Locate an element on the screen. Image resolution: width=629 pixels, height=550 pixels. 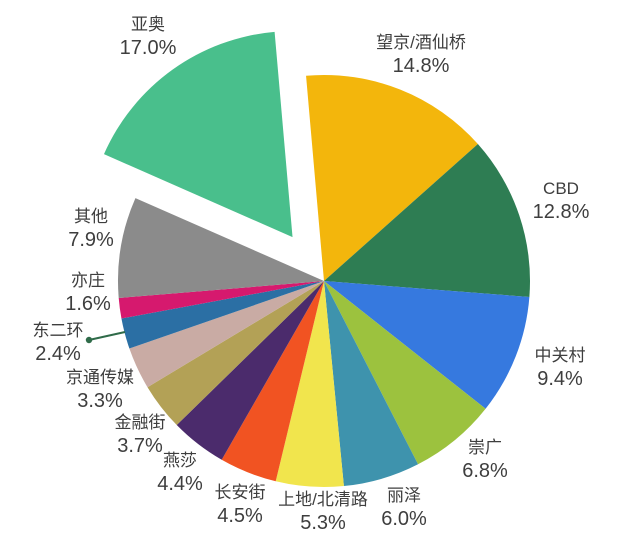
label-leader-dot is located at coordinates (89, 340).